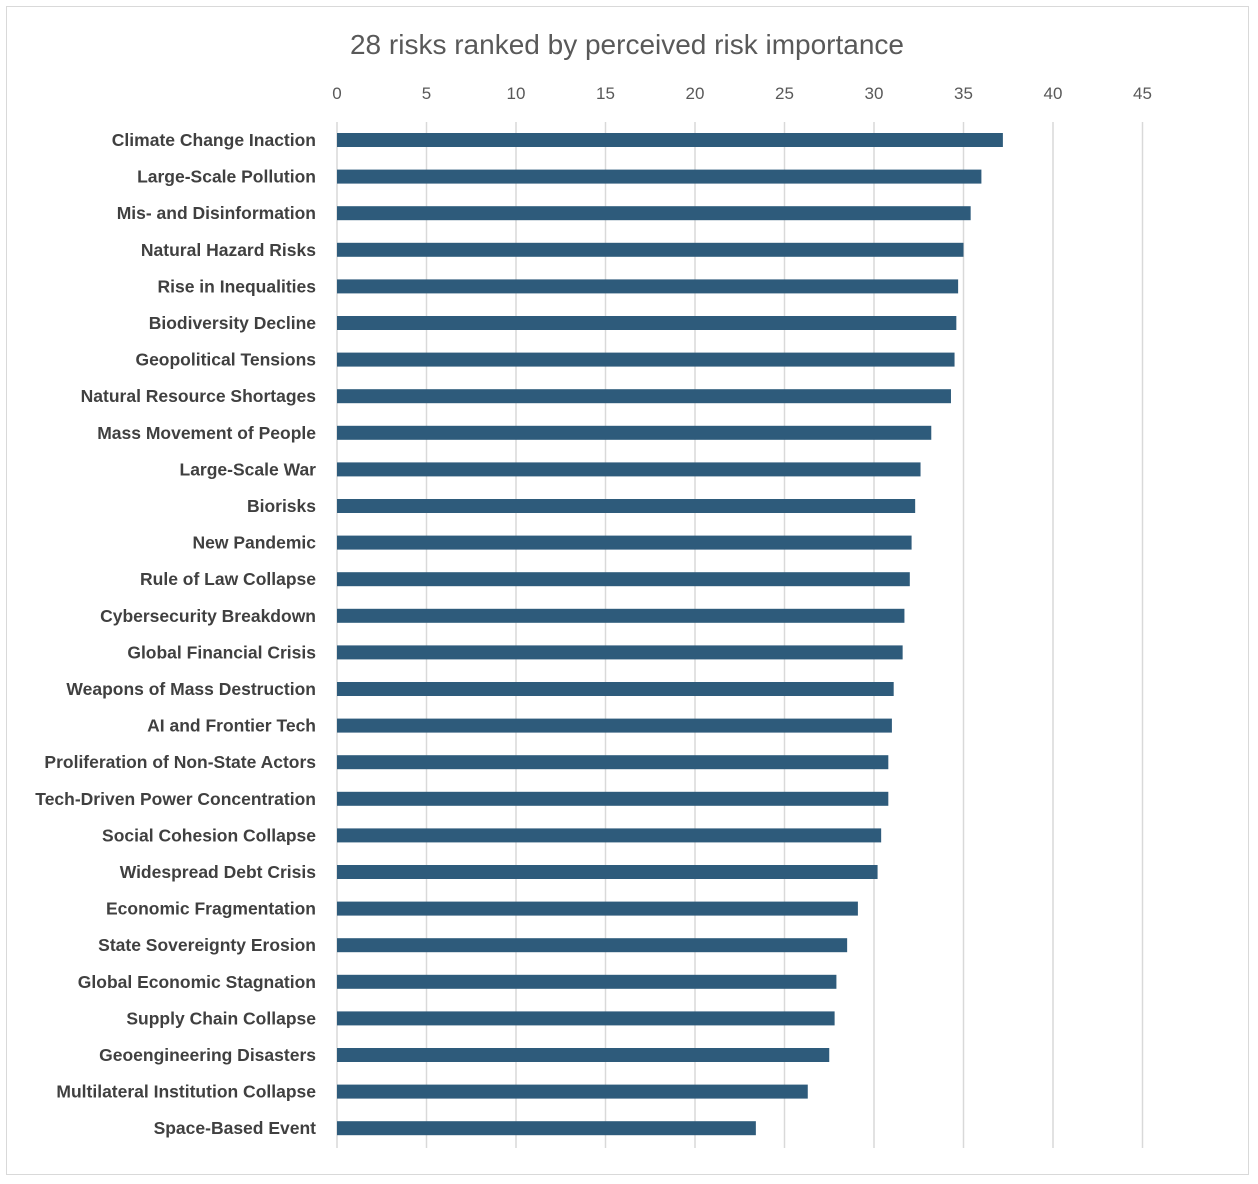 The image size is (1258, 1184). Describe the element at coordinates (963, 93) in the screenshot. I see `x-tick-label-35: 35` at that location.